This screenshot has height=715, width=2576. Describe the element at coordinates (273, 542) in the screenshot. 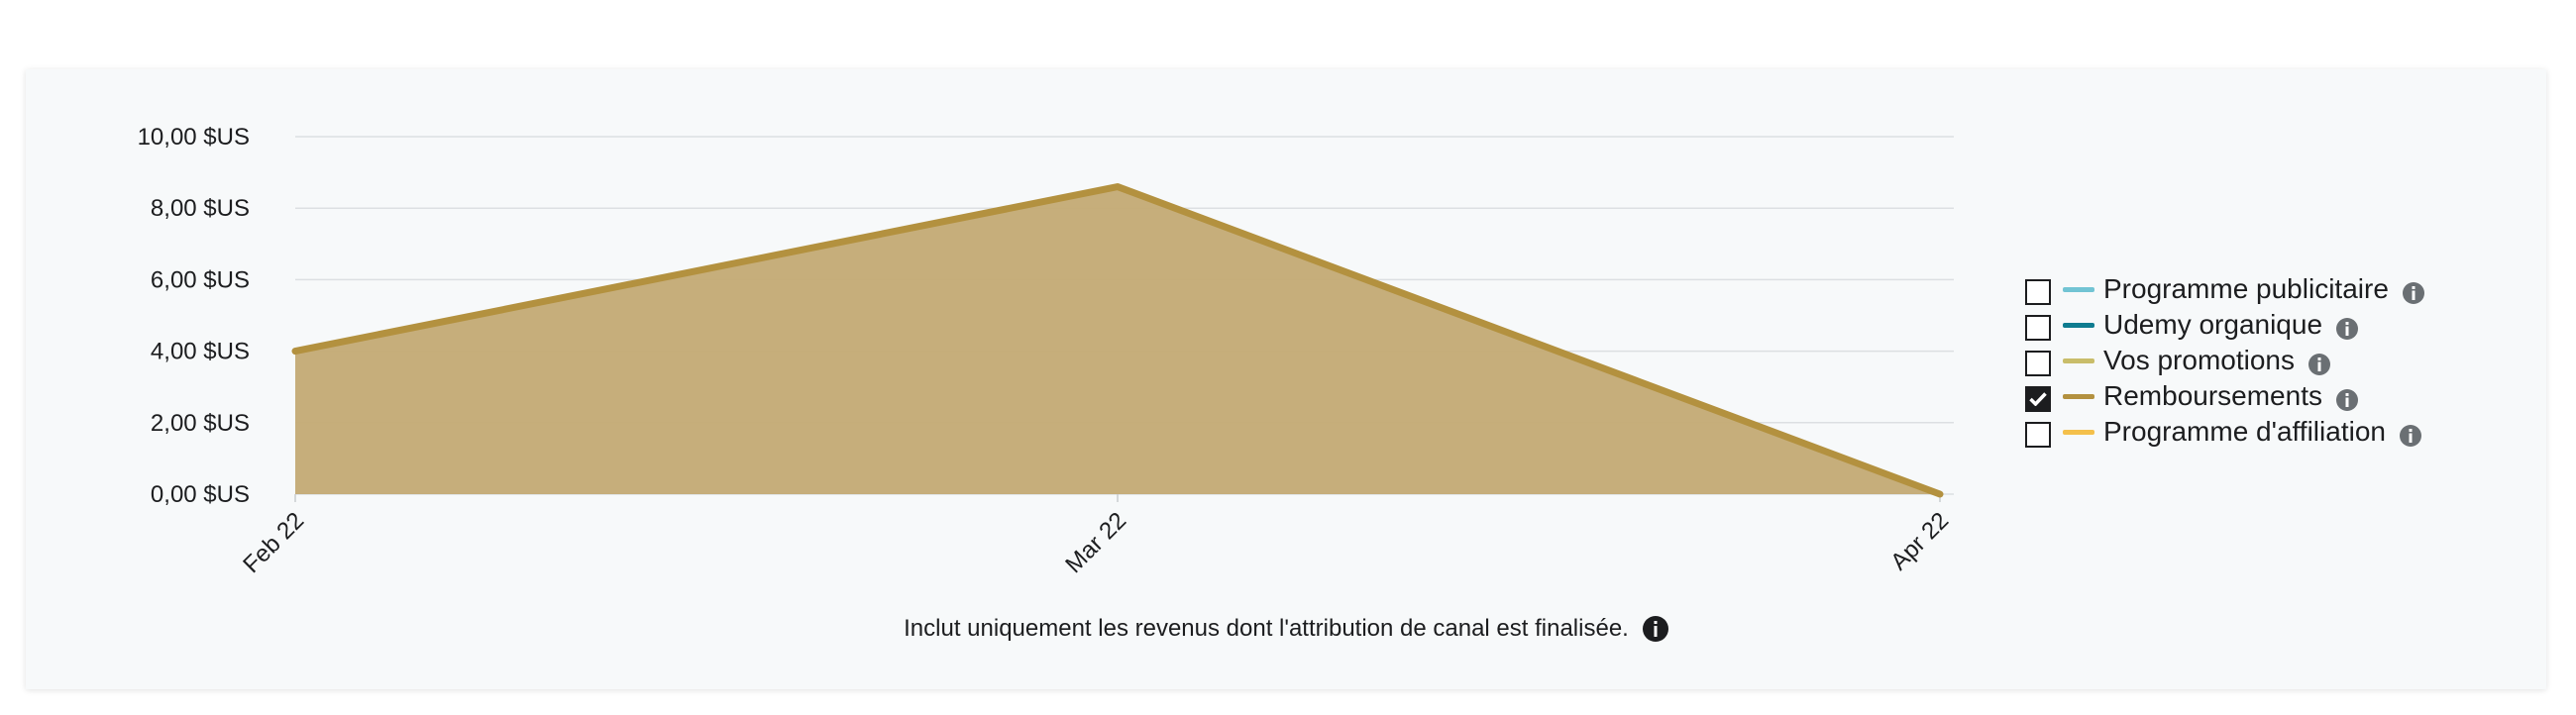

I see `x-tick-label: Feb 22` at that location.